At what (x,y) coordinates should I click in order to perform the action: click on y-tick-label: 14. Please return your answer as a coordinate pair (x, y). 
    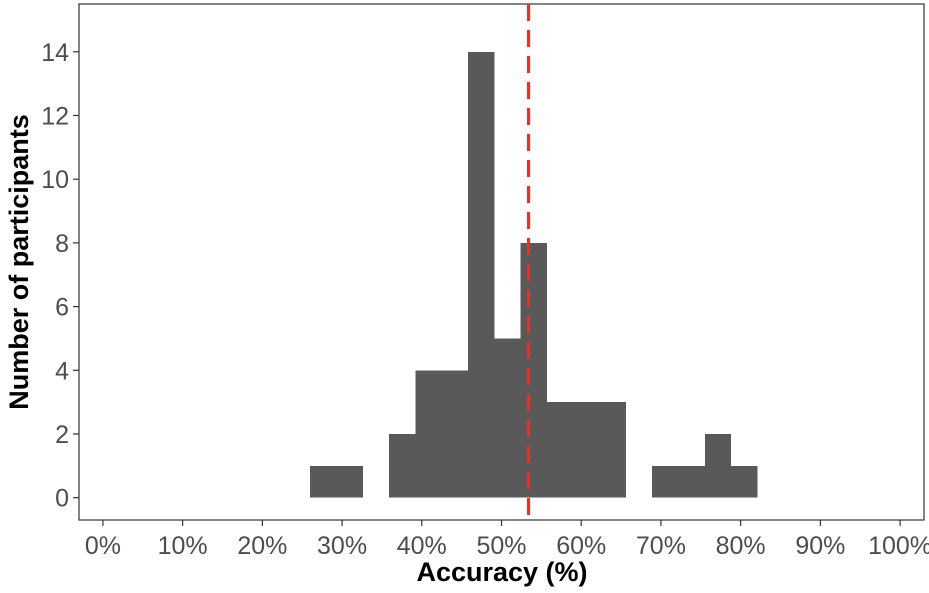
    Looking at the image, I should click on (55, 53).